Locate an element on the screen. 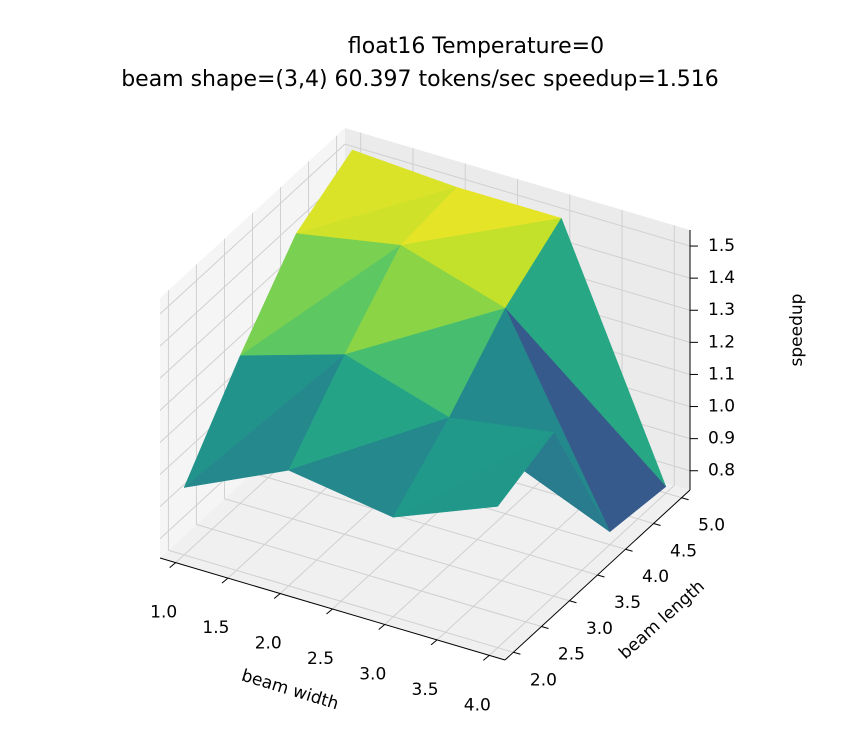  y-axis-line is located at coordinates (597, 575).